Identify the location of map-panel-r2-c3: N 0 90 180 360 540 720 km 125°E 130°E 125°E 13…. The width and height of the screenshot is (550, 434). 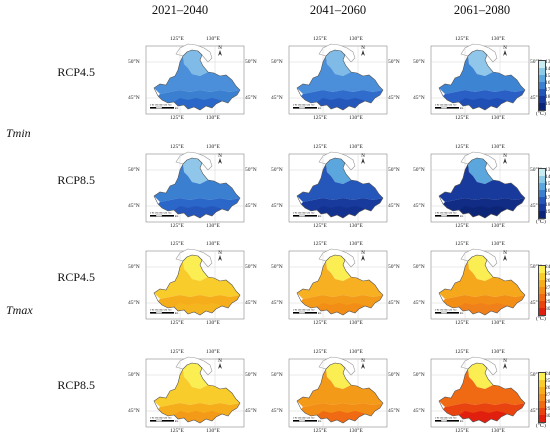
(477, 186).